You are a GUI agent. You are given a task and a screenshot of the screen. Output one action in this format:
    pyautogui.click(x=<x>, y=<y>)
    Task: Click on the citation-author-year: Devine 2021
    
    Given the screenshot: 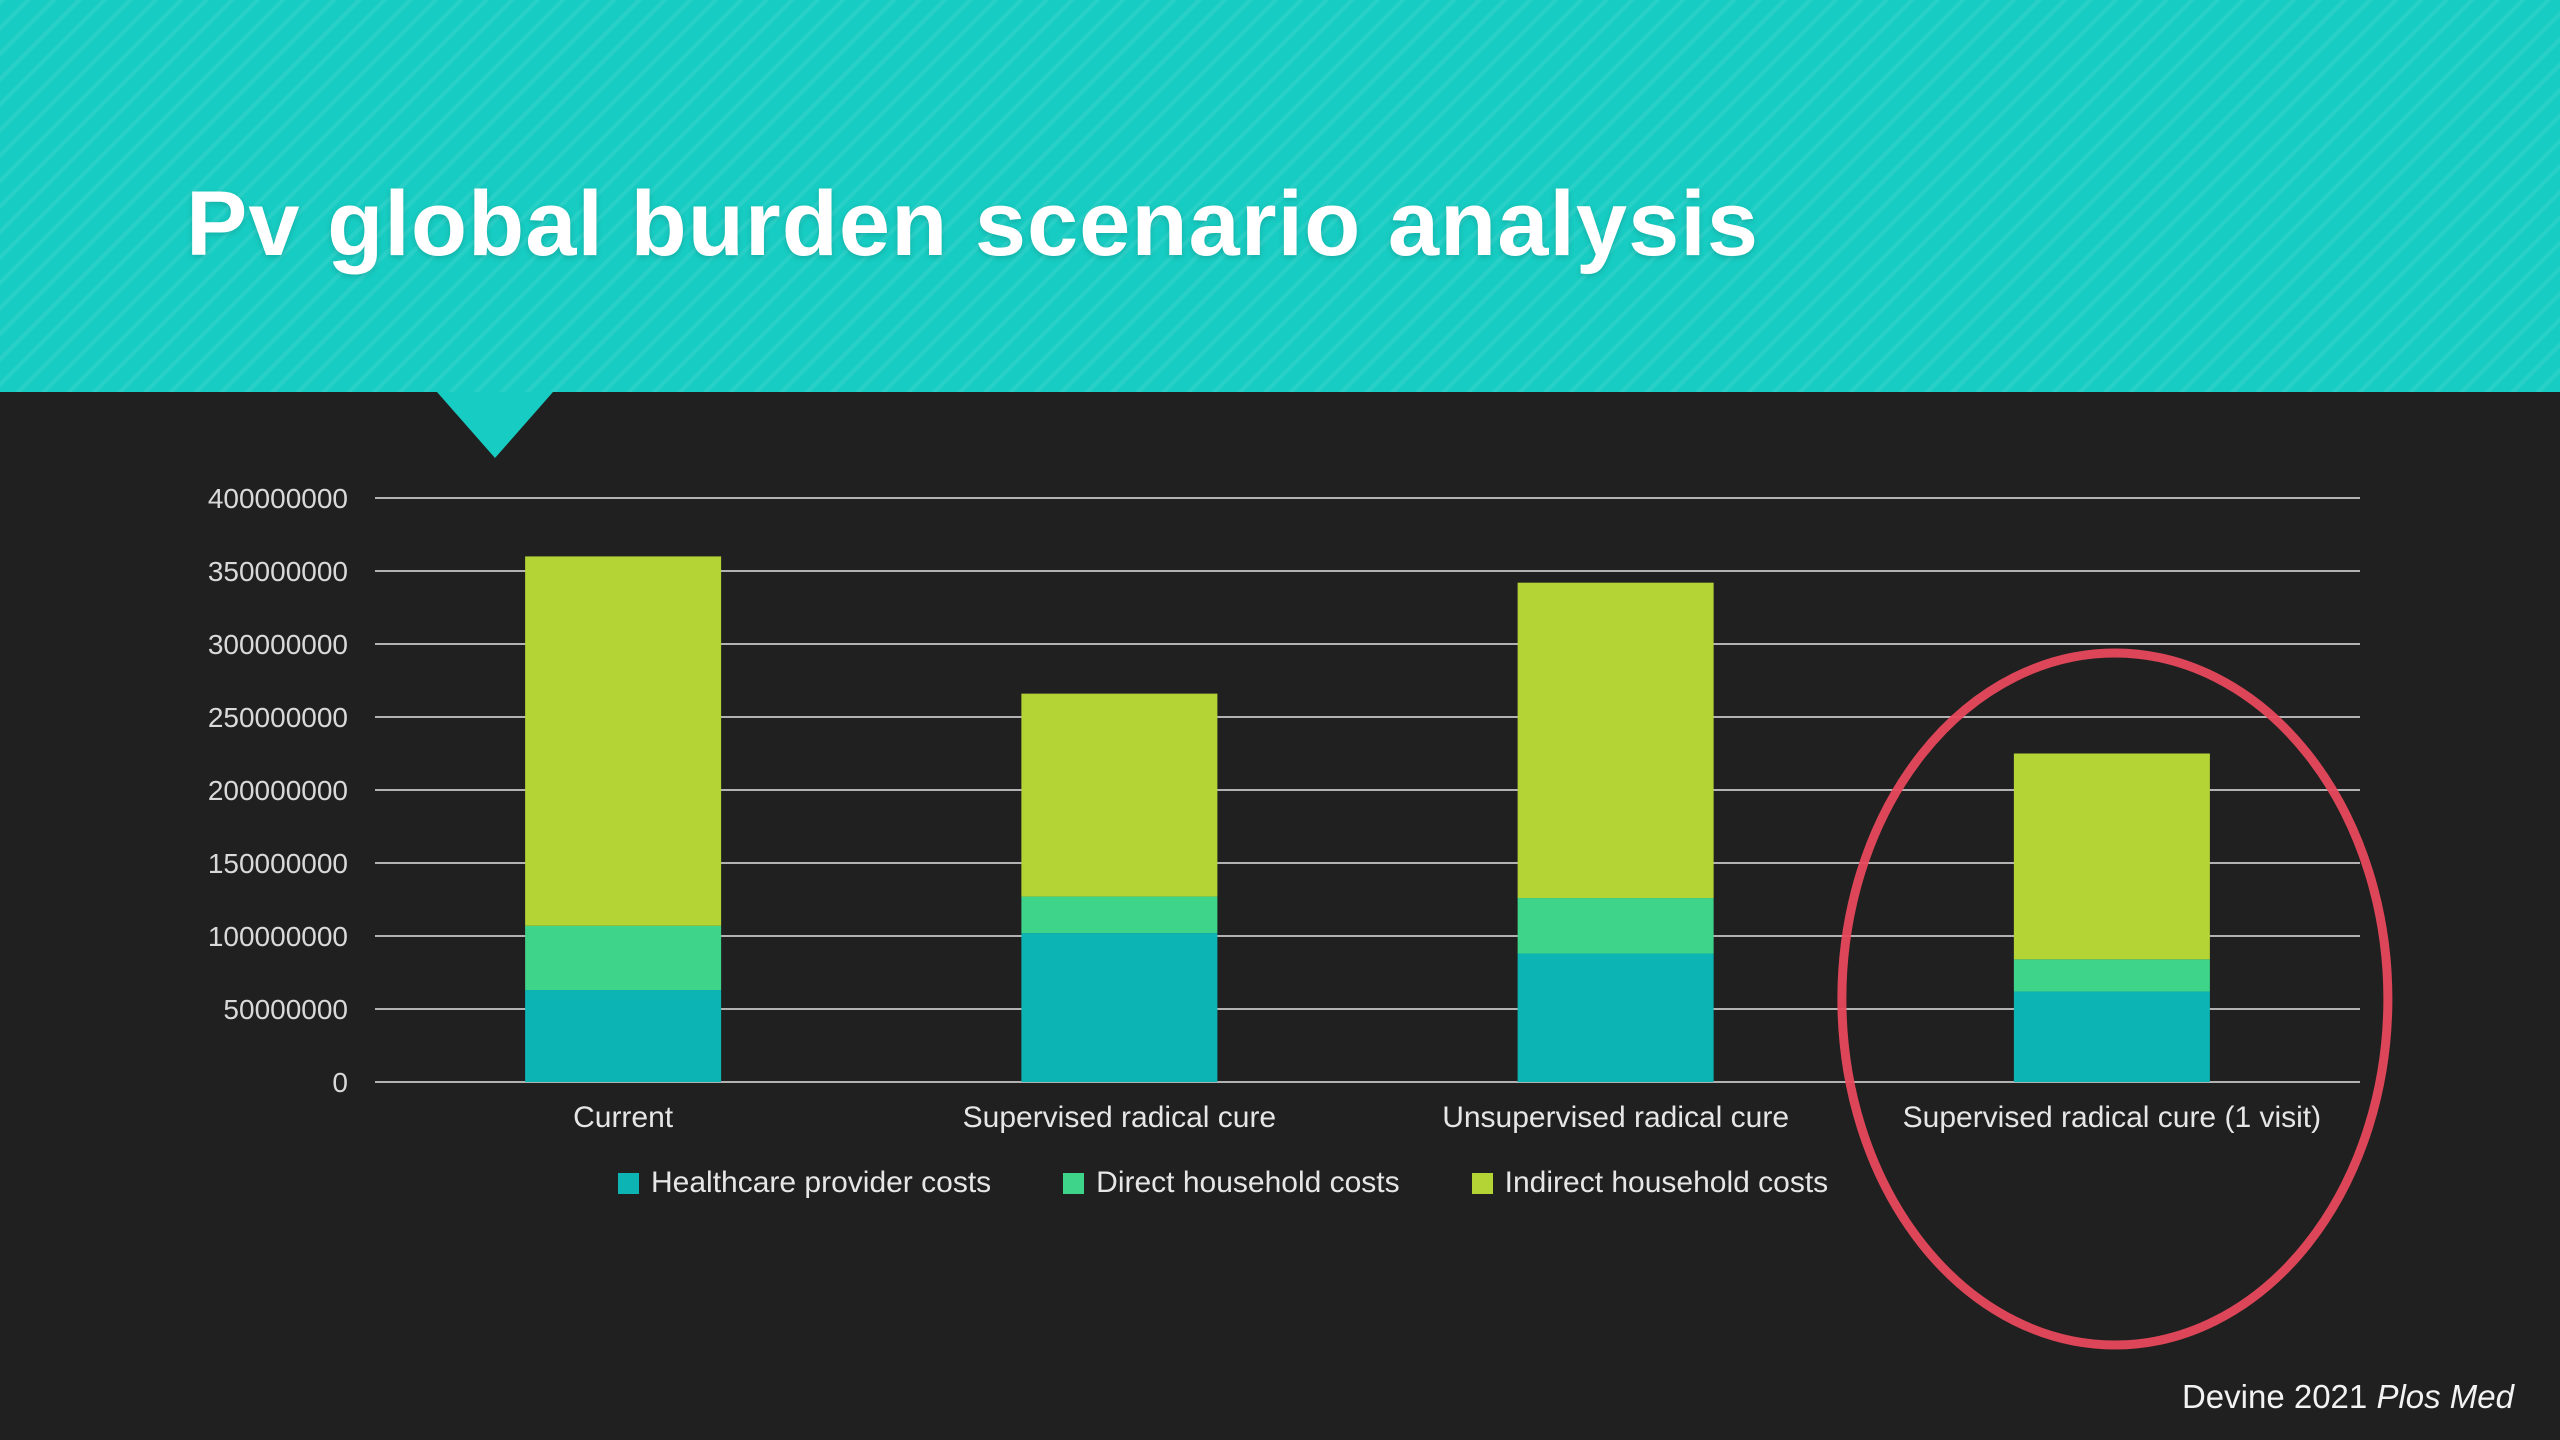 What is the action you would take?
    pyautogui.click(x=2279, y=1396)
    